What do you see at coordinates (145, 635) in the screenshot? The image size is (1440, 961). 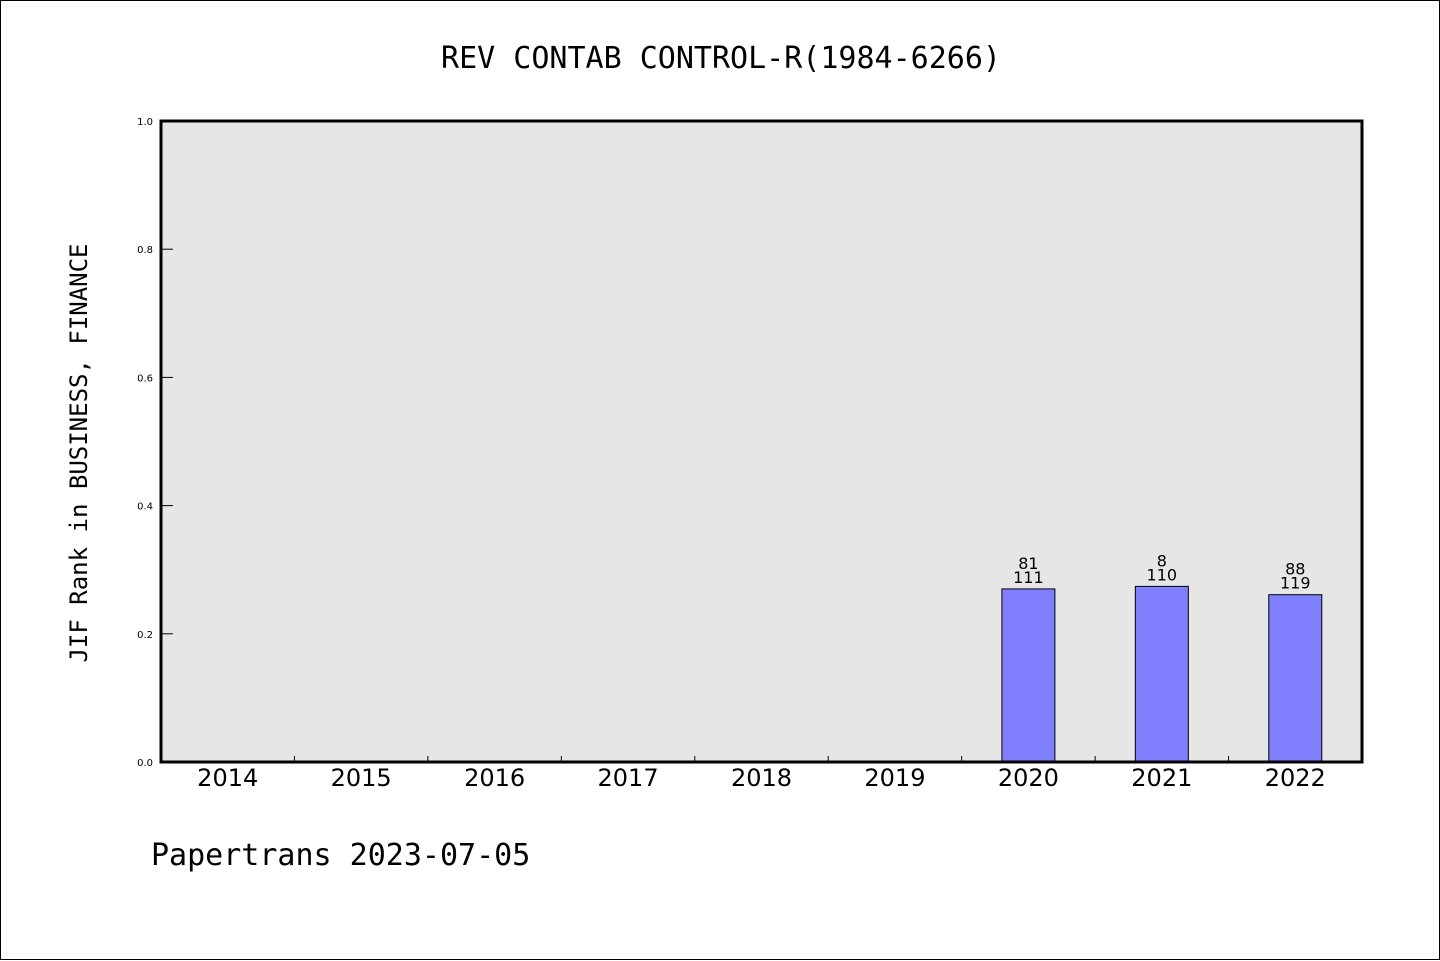 I see `y-tick-label: 0.2` at bounding box center [145, 635].